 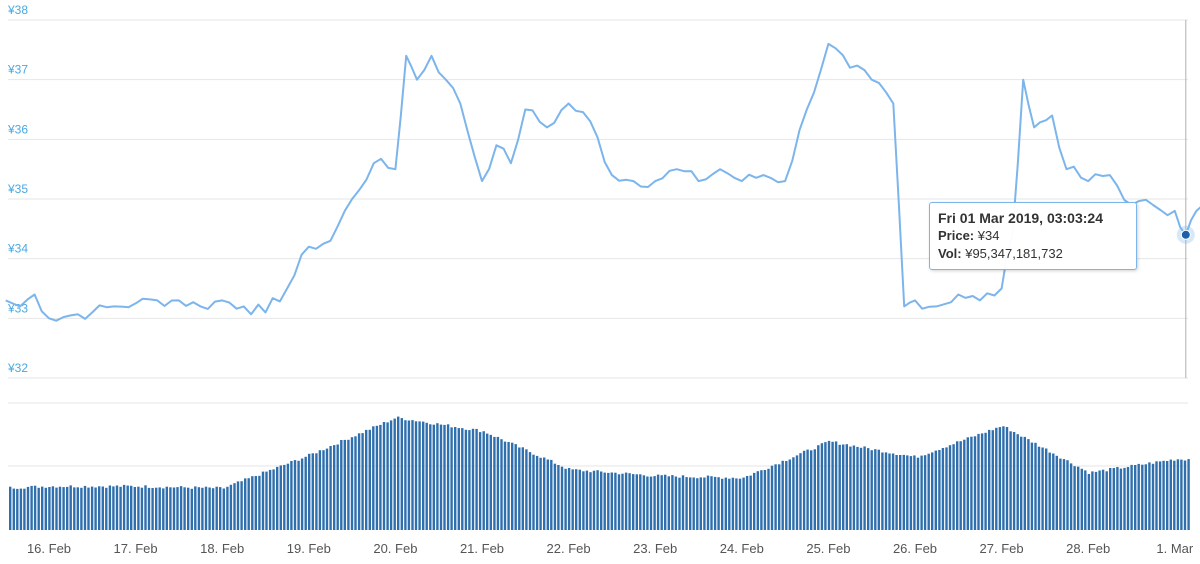 I want to click on date-tick-label: 27. Feb, so click(x=1002, y=548).